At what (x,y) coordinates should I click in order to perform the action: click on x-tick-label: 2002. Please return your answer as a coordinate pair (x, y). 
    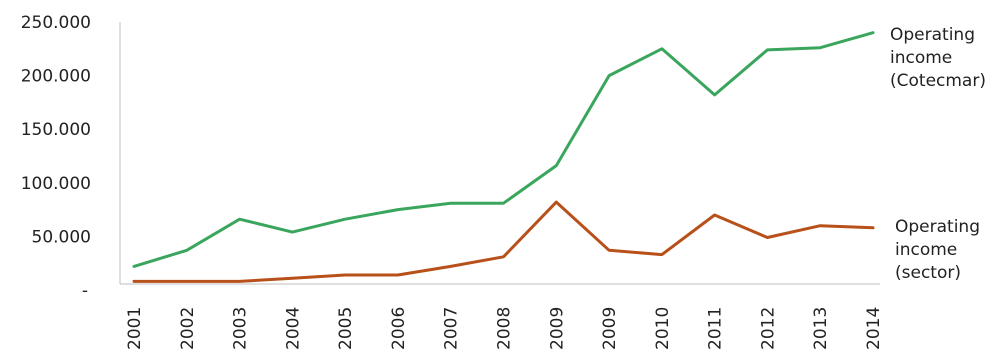
    Looking at the image, I should click on (188, 328).